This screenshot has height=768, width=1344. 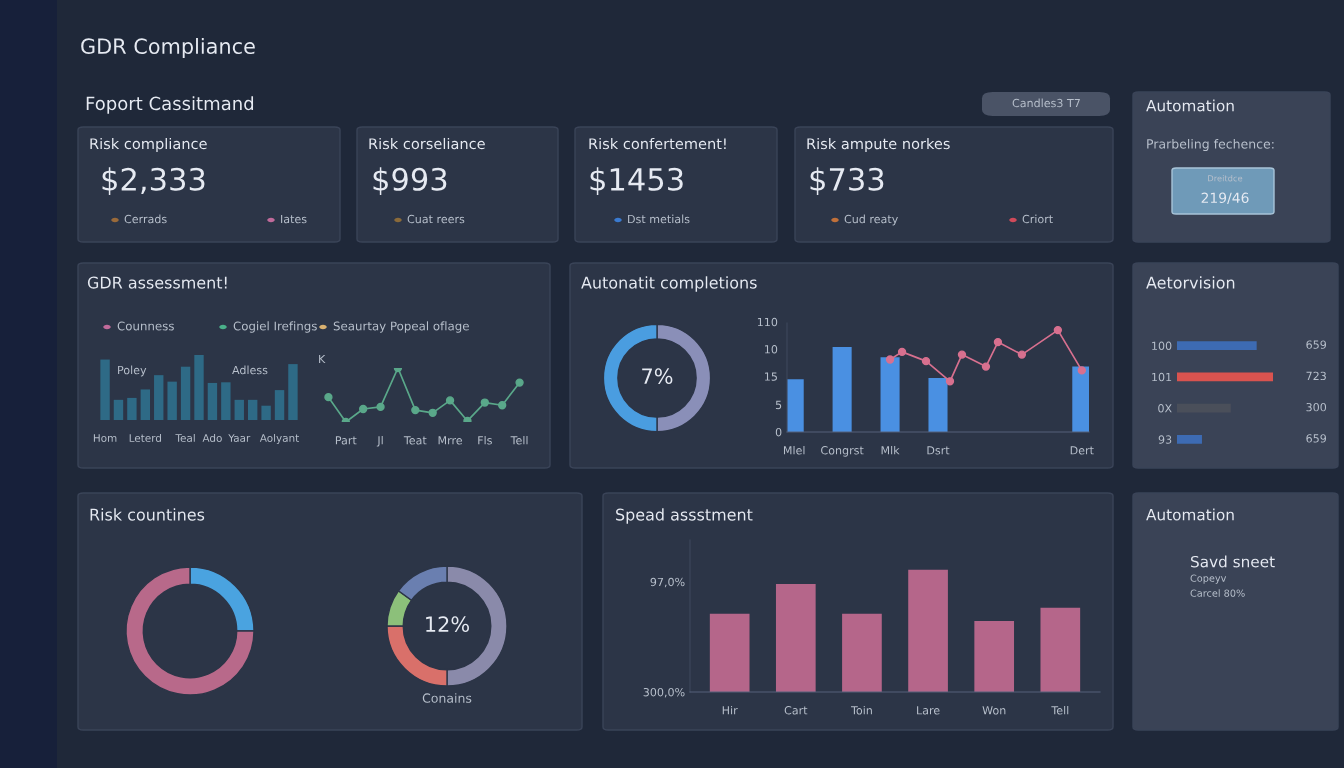 What do you see at coordinates (771, 349) in the screenshot?
I see `text: 10` at bounding box center [771, 349].